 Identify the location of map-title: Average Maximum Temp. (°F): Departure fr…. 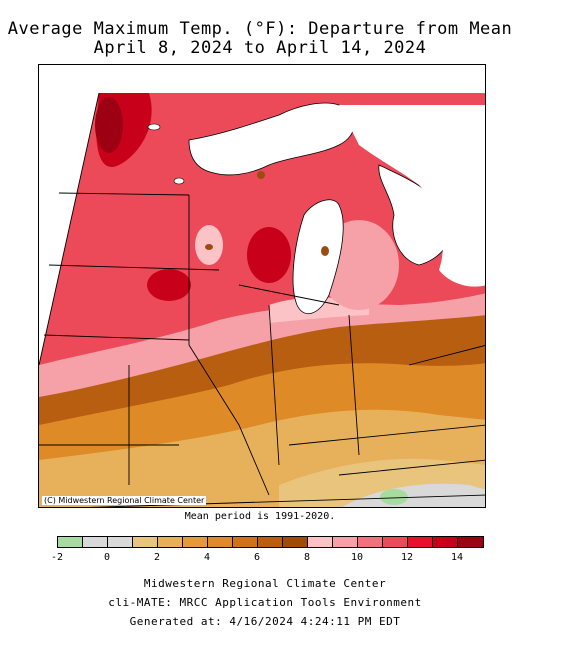
(260, 29).